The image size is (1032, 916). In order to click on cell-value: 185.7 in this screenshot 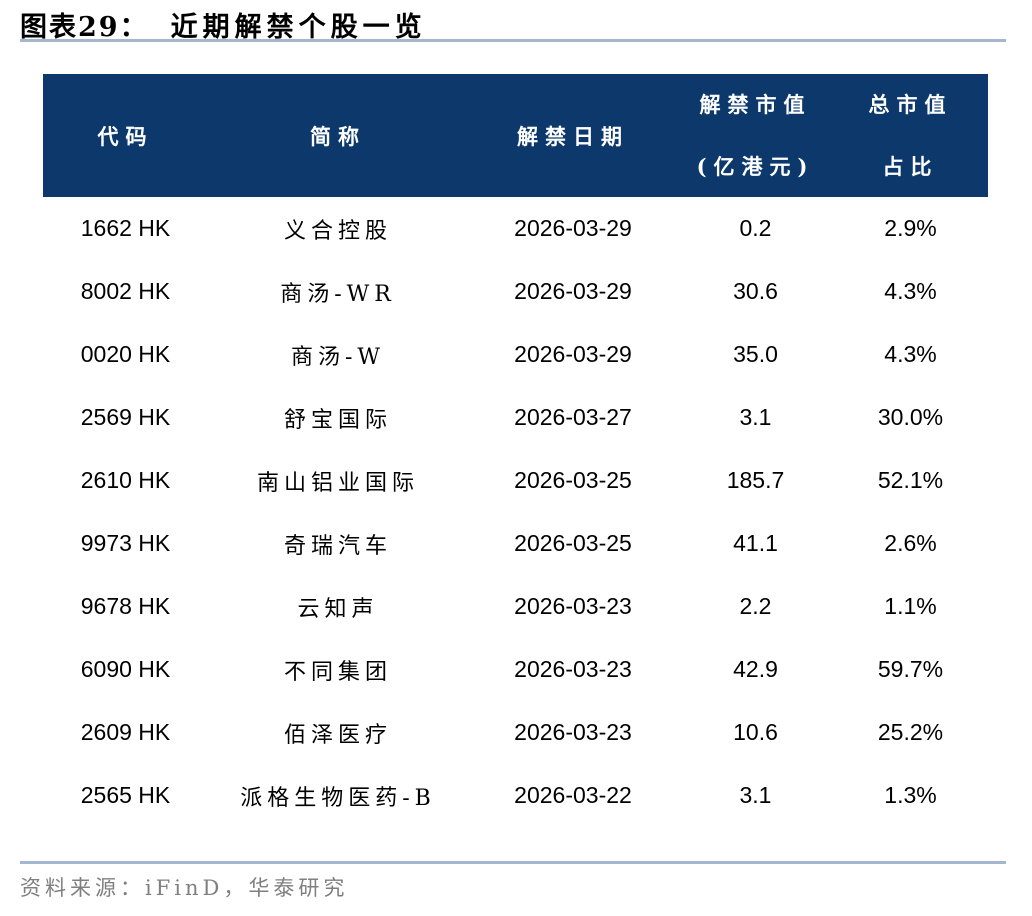, I will do `click(755, 480)`.